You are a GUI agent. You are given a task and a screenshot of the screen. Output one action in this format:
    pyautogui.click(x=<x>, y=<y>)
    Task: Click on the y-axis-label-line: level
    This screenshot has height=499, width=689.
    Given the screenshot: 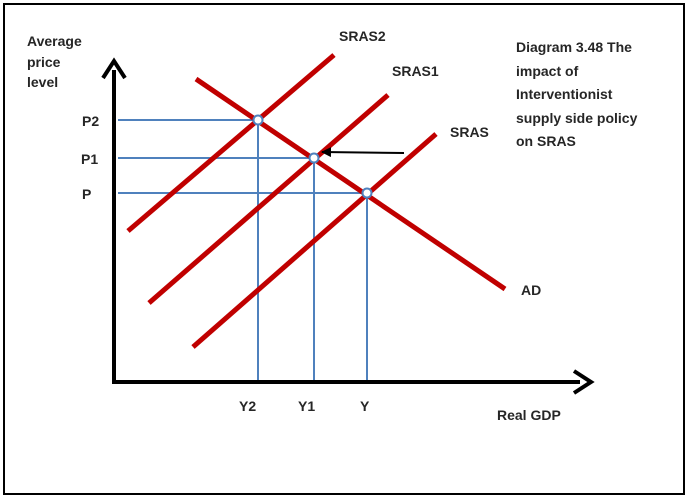 What is the action you would take?
    pyautogui.click(x=42, y=82)
    